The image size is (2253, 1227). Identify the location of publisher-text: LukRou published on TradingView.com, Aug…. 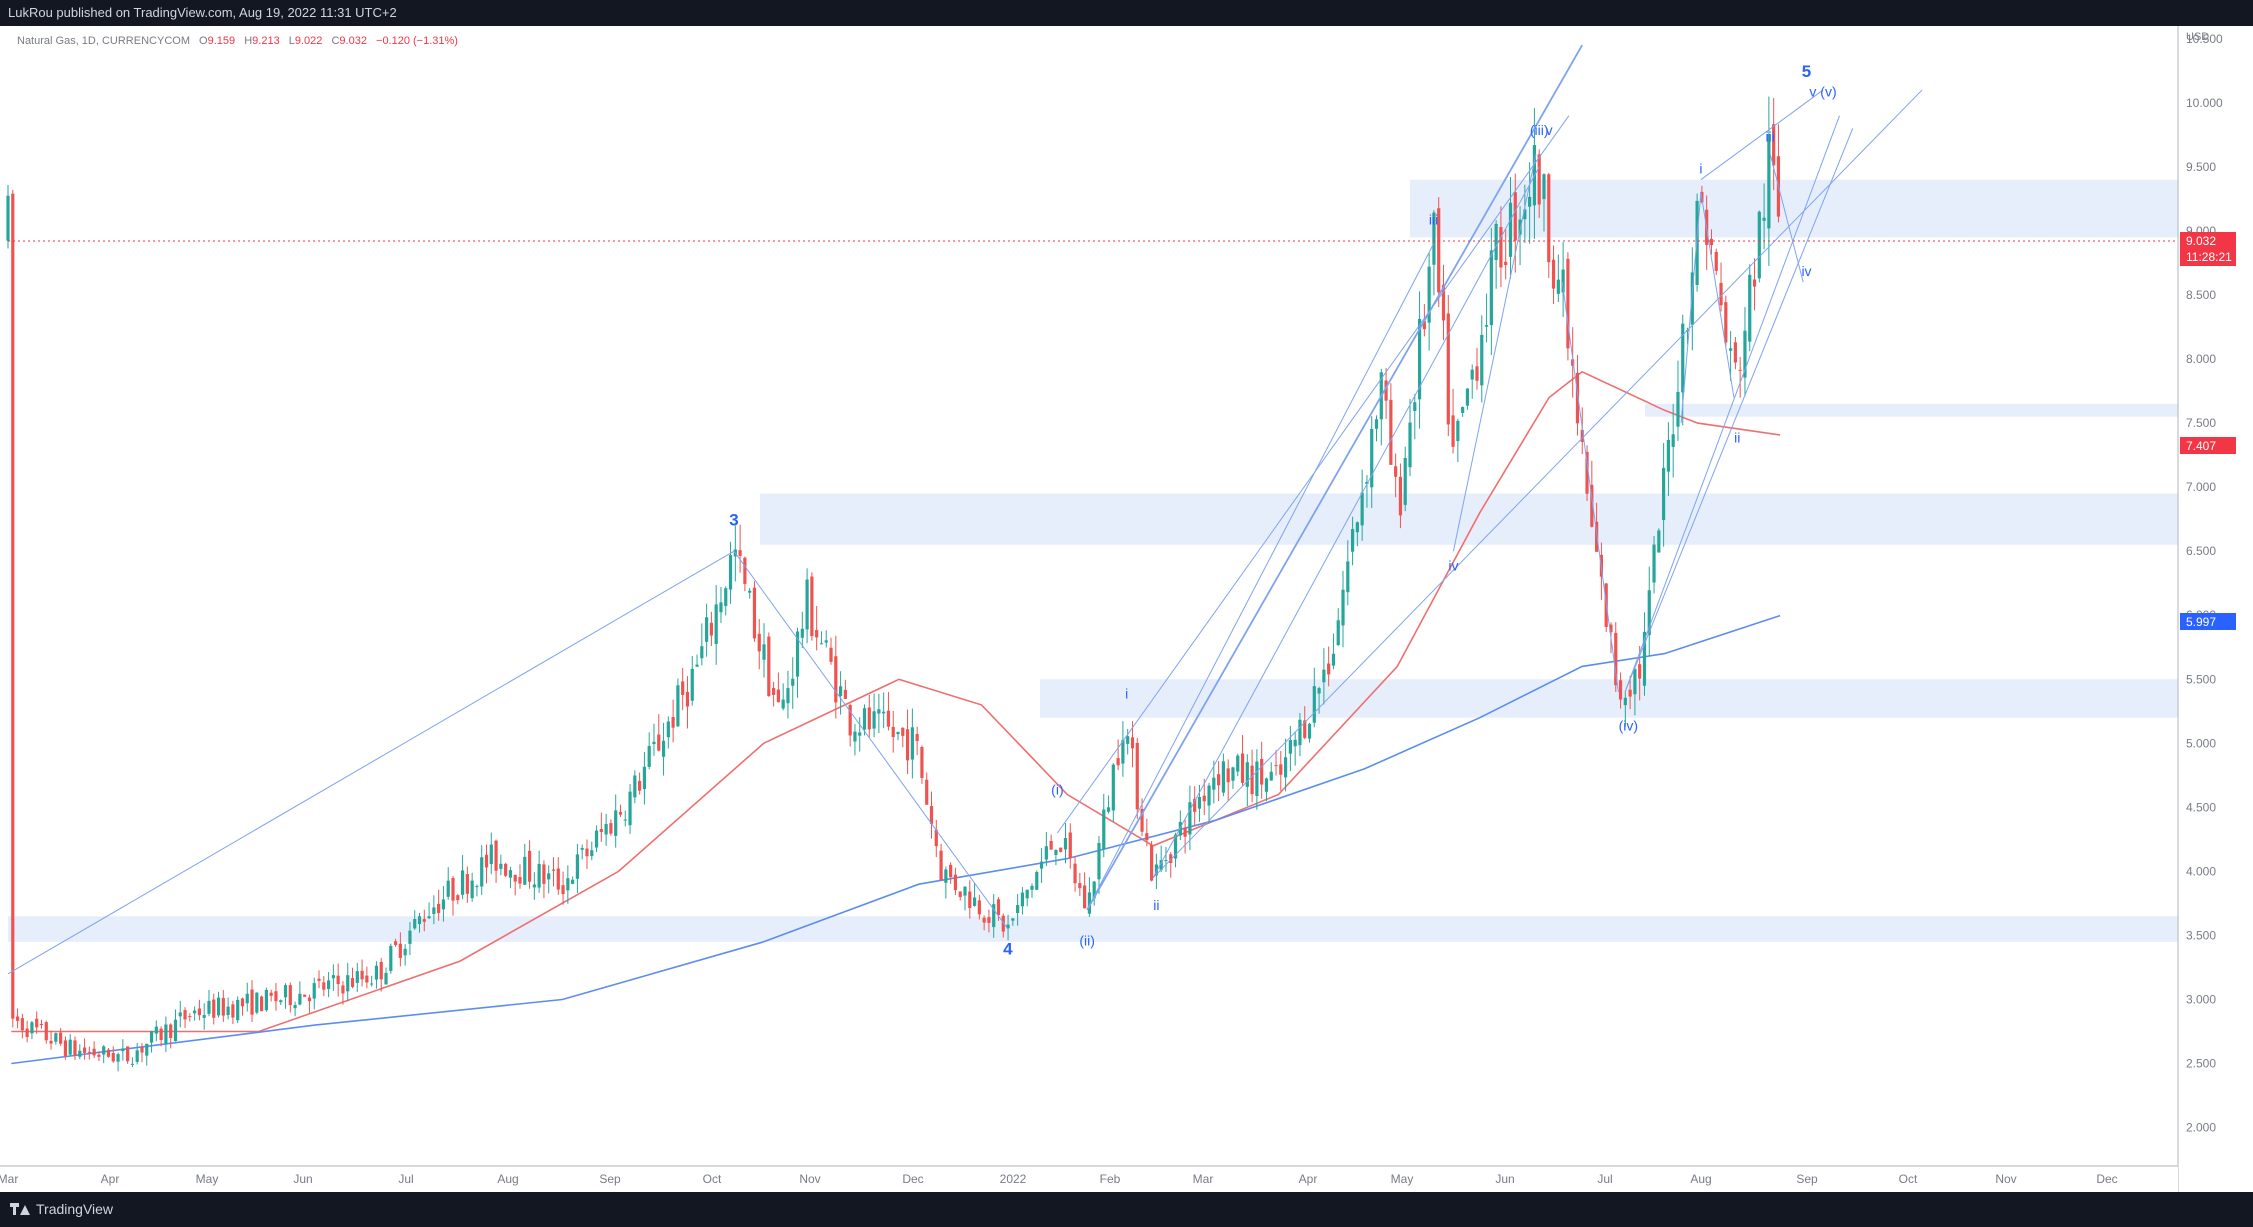
(202, 12).